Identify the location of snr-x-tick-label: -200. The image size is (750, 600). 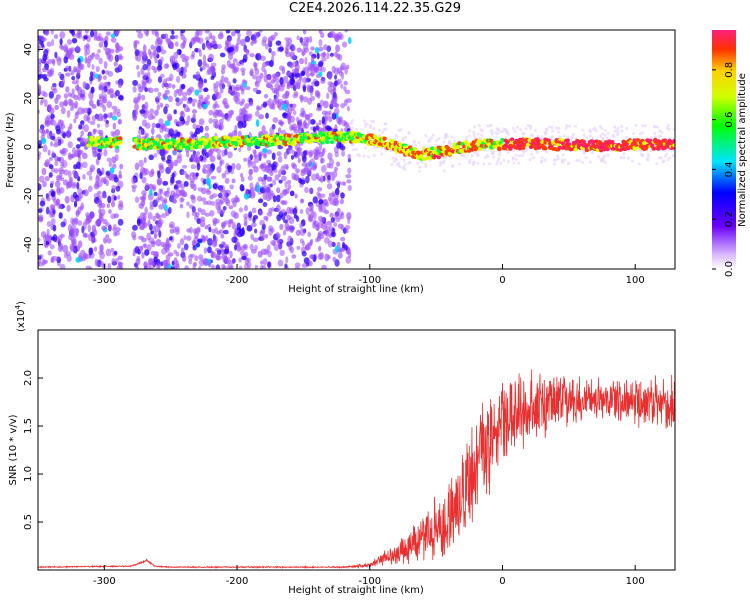
(237, 581).